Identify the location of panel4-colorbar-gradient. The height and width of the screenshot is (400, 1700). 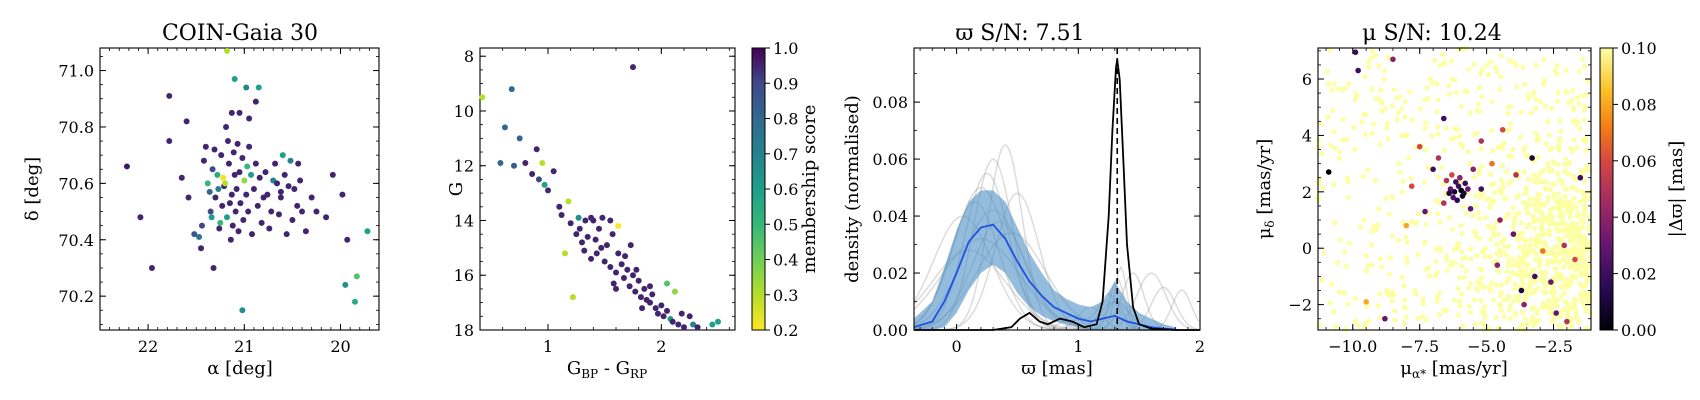
(1606, 189).